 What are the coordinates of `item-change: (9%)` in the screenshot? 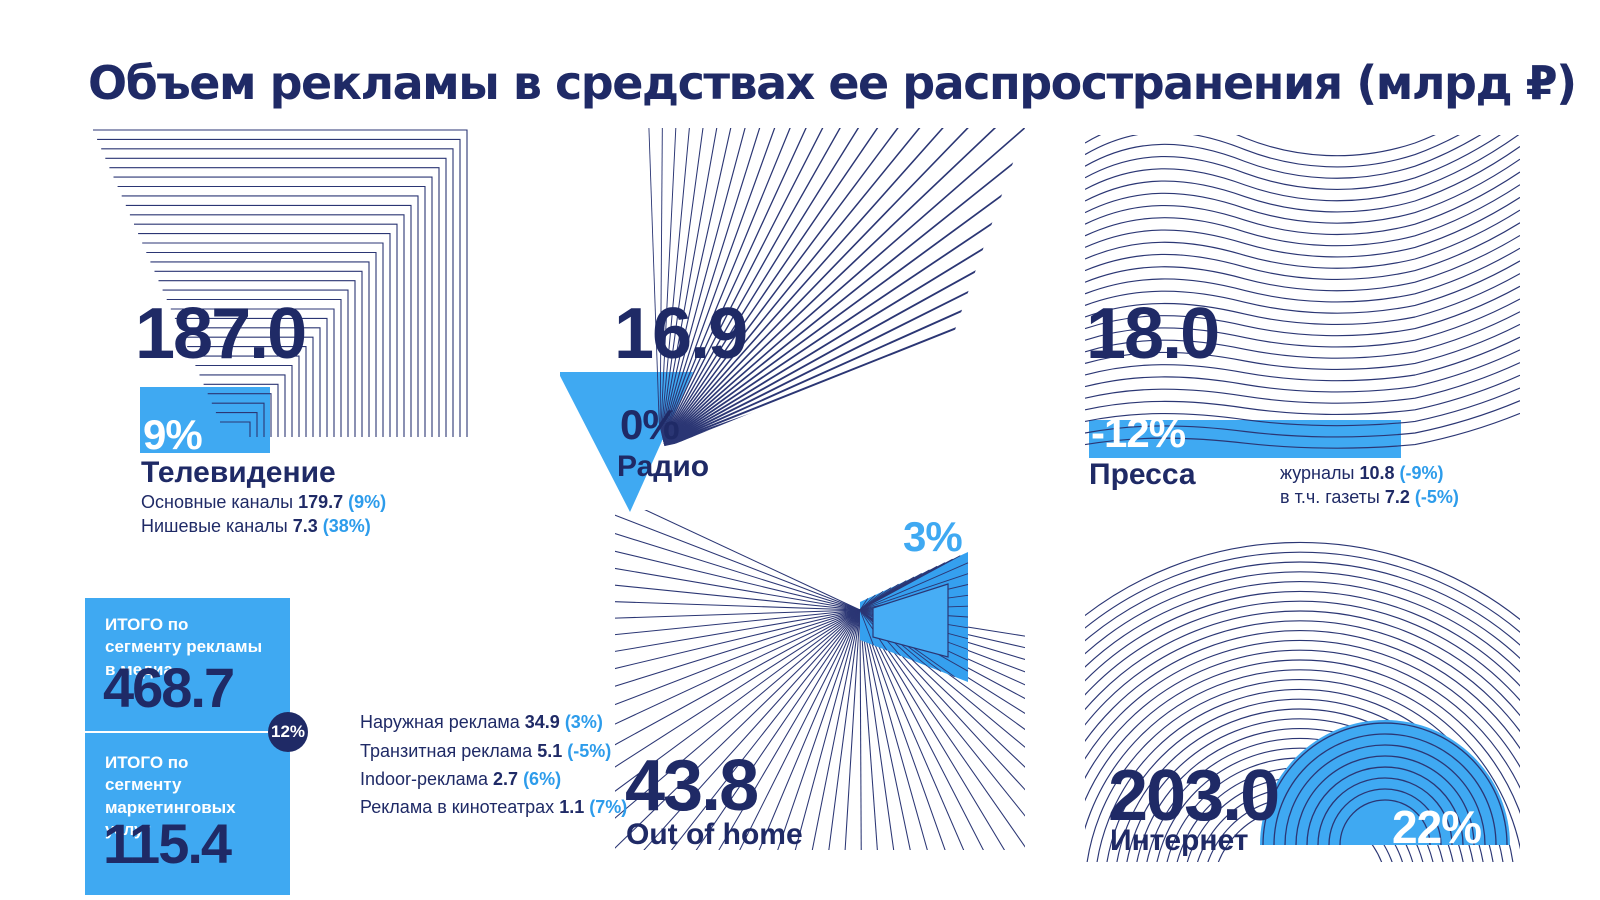 It's located at (367, 502).